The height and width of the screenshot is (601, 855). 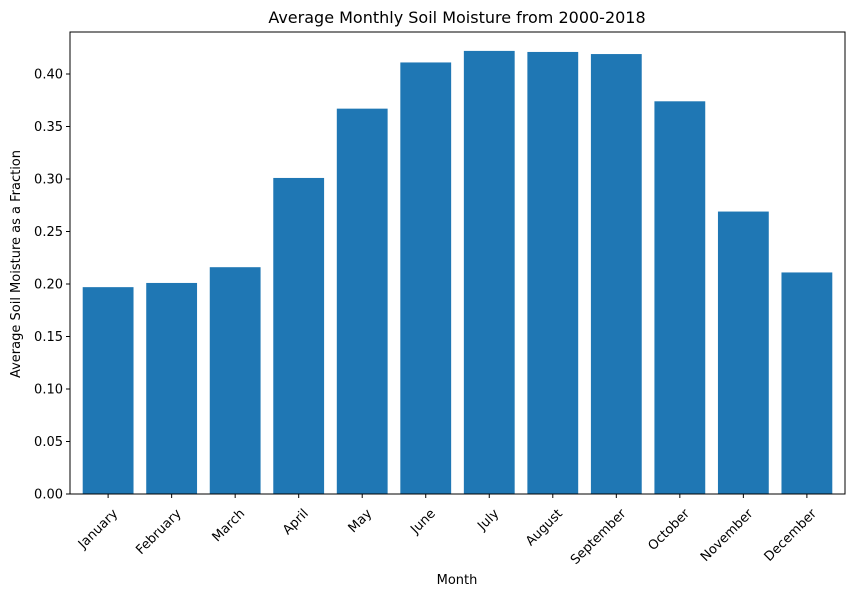 I want to click on bar-may, so click(x=362, y=301).